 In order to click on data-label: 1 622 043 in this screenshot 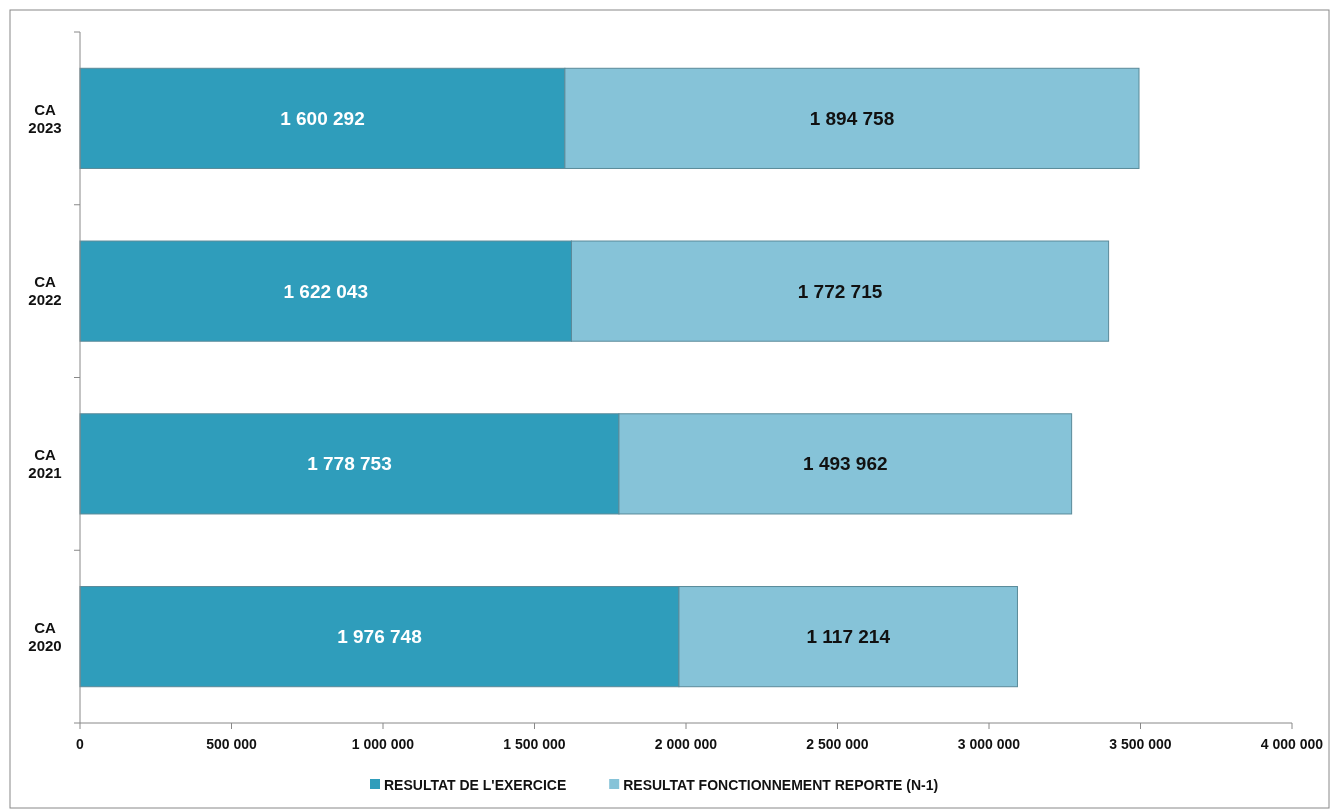, I will do `click(326, 291)`.